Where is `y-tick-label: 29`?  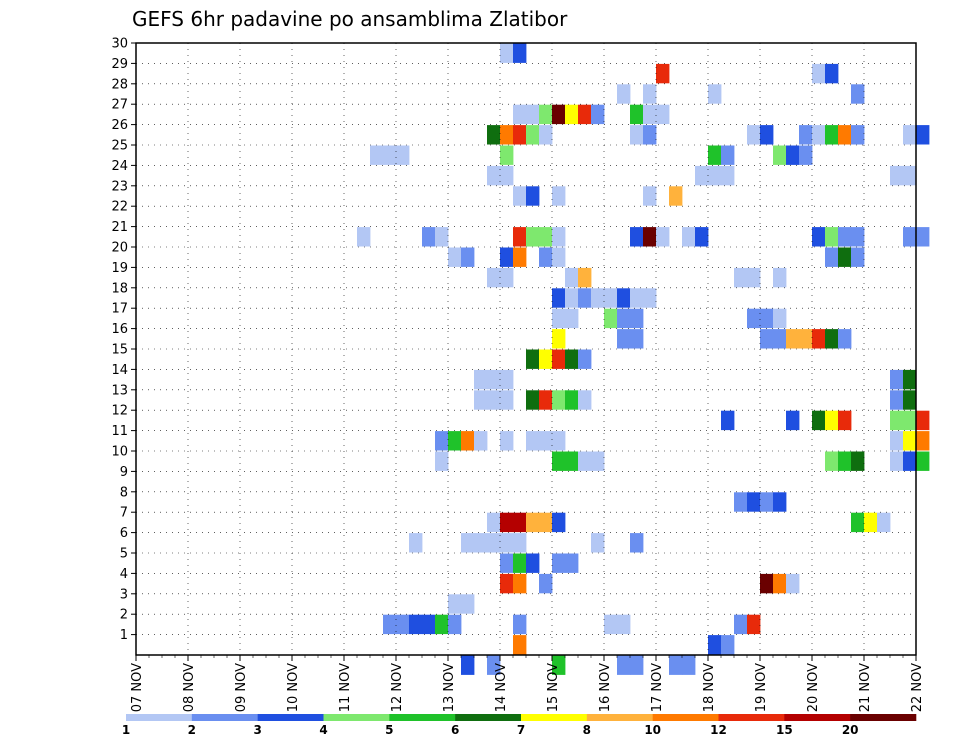
y-tick-label: 29 is located at coordinates (119, 64).